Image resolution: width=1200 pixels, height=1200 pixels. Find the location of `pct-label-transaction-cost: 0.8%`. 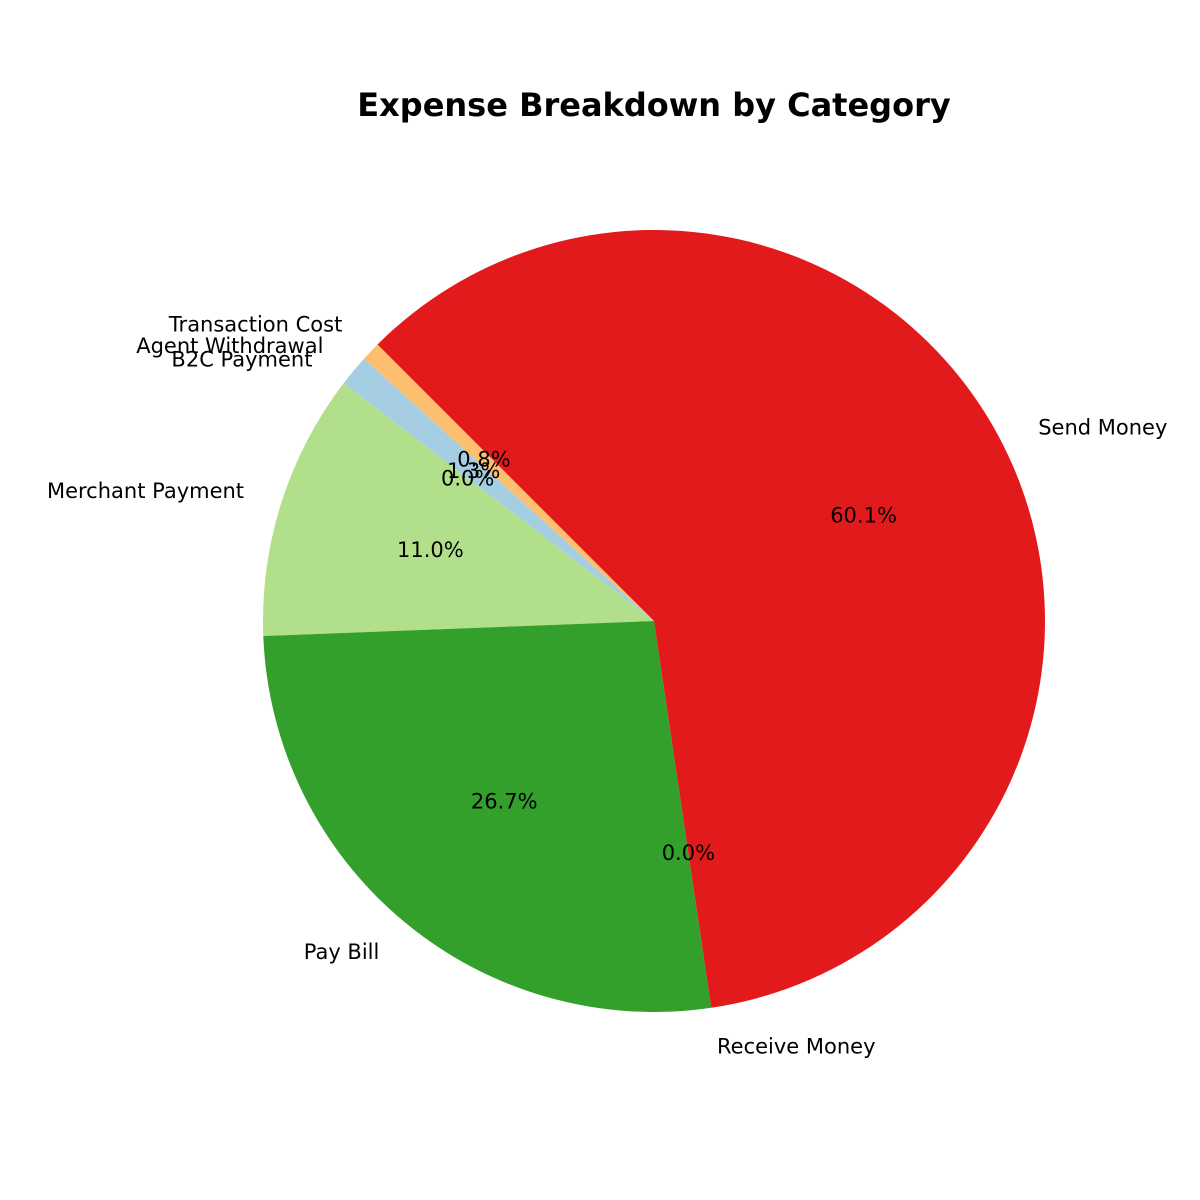

pct-label-transaction-cost: 0.8% is located at coordinates (483, 459).